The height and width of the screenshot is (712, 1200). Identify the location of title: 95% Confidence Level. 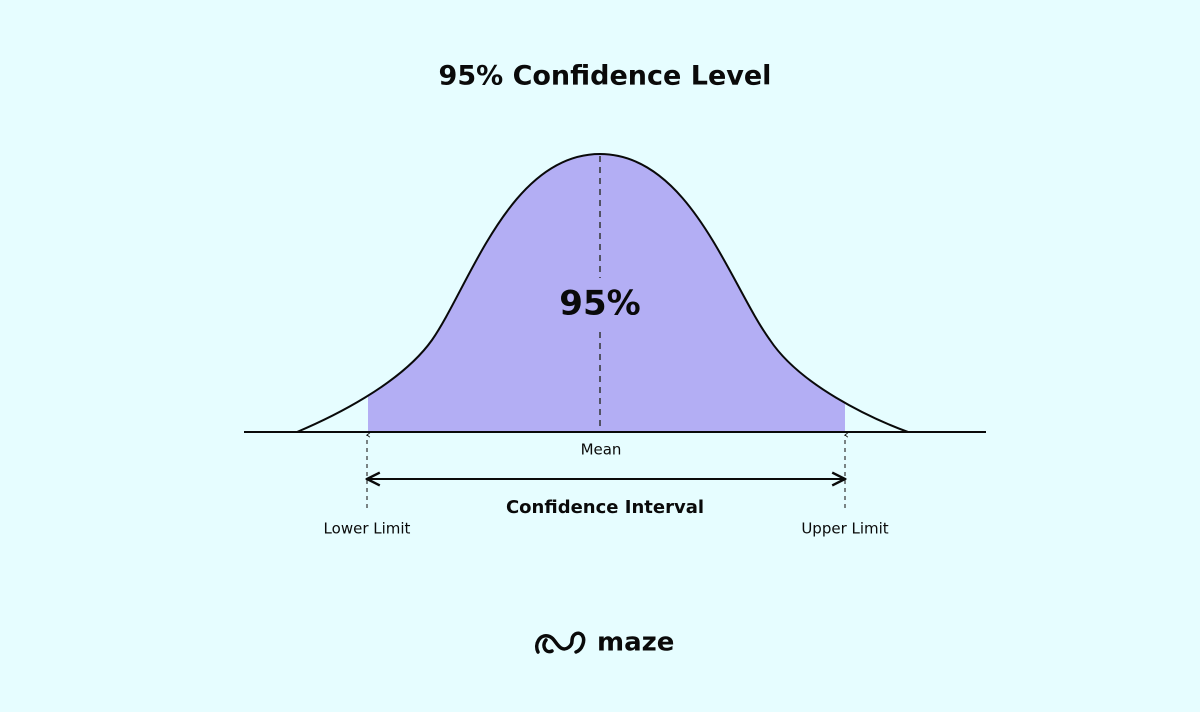
(605, 76).